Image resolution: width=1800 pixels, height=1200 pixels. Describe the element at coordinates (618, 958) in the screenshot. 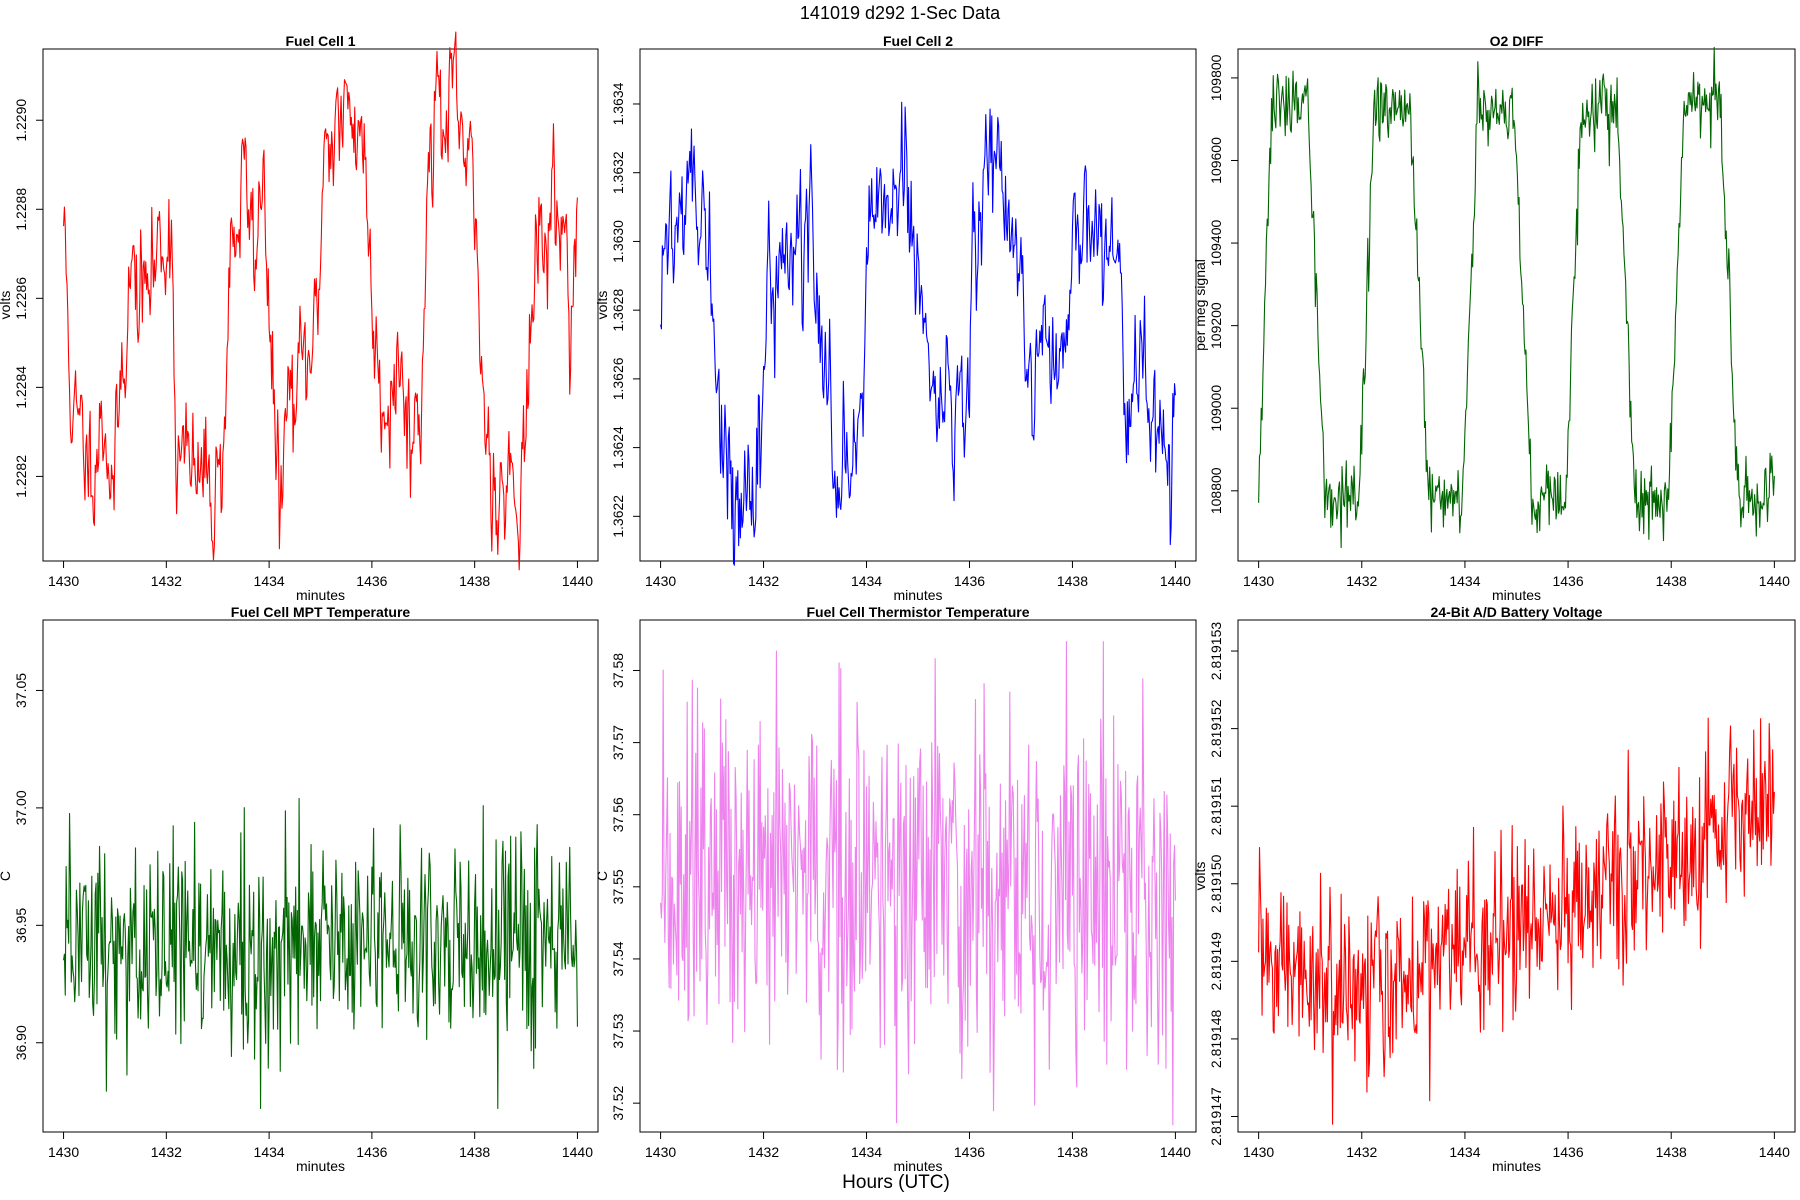

I see `y-tick-label: 37.54` at that location.